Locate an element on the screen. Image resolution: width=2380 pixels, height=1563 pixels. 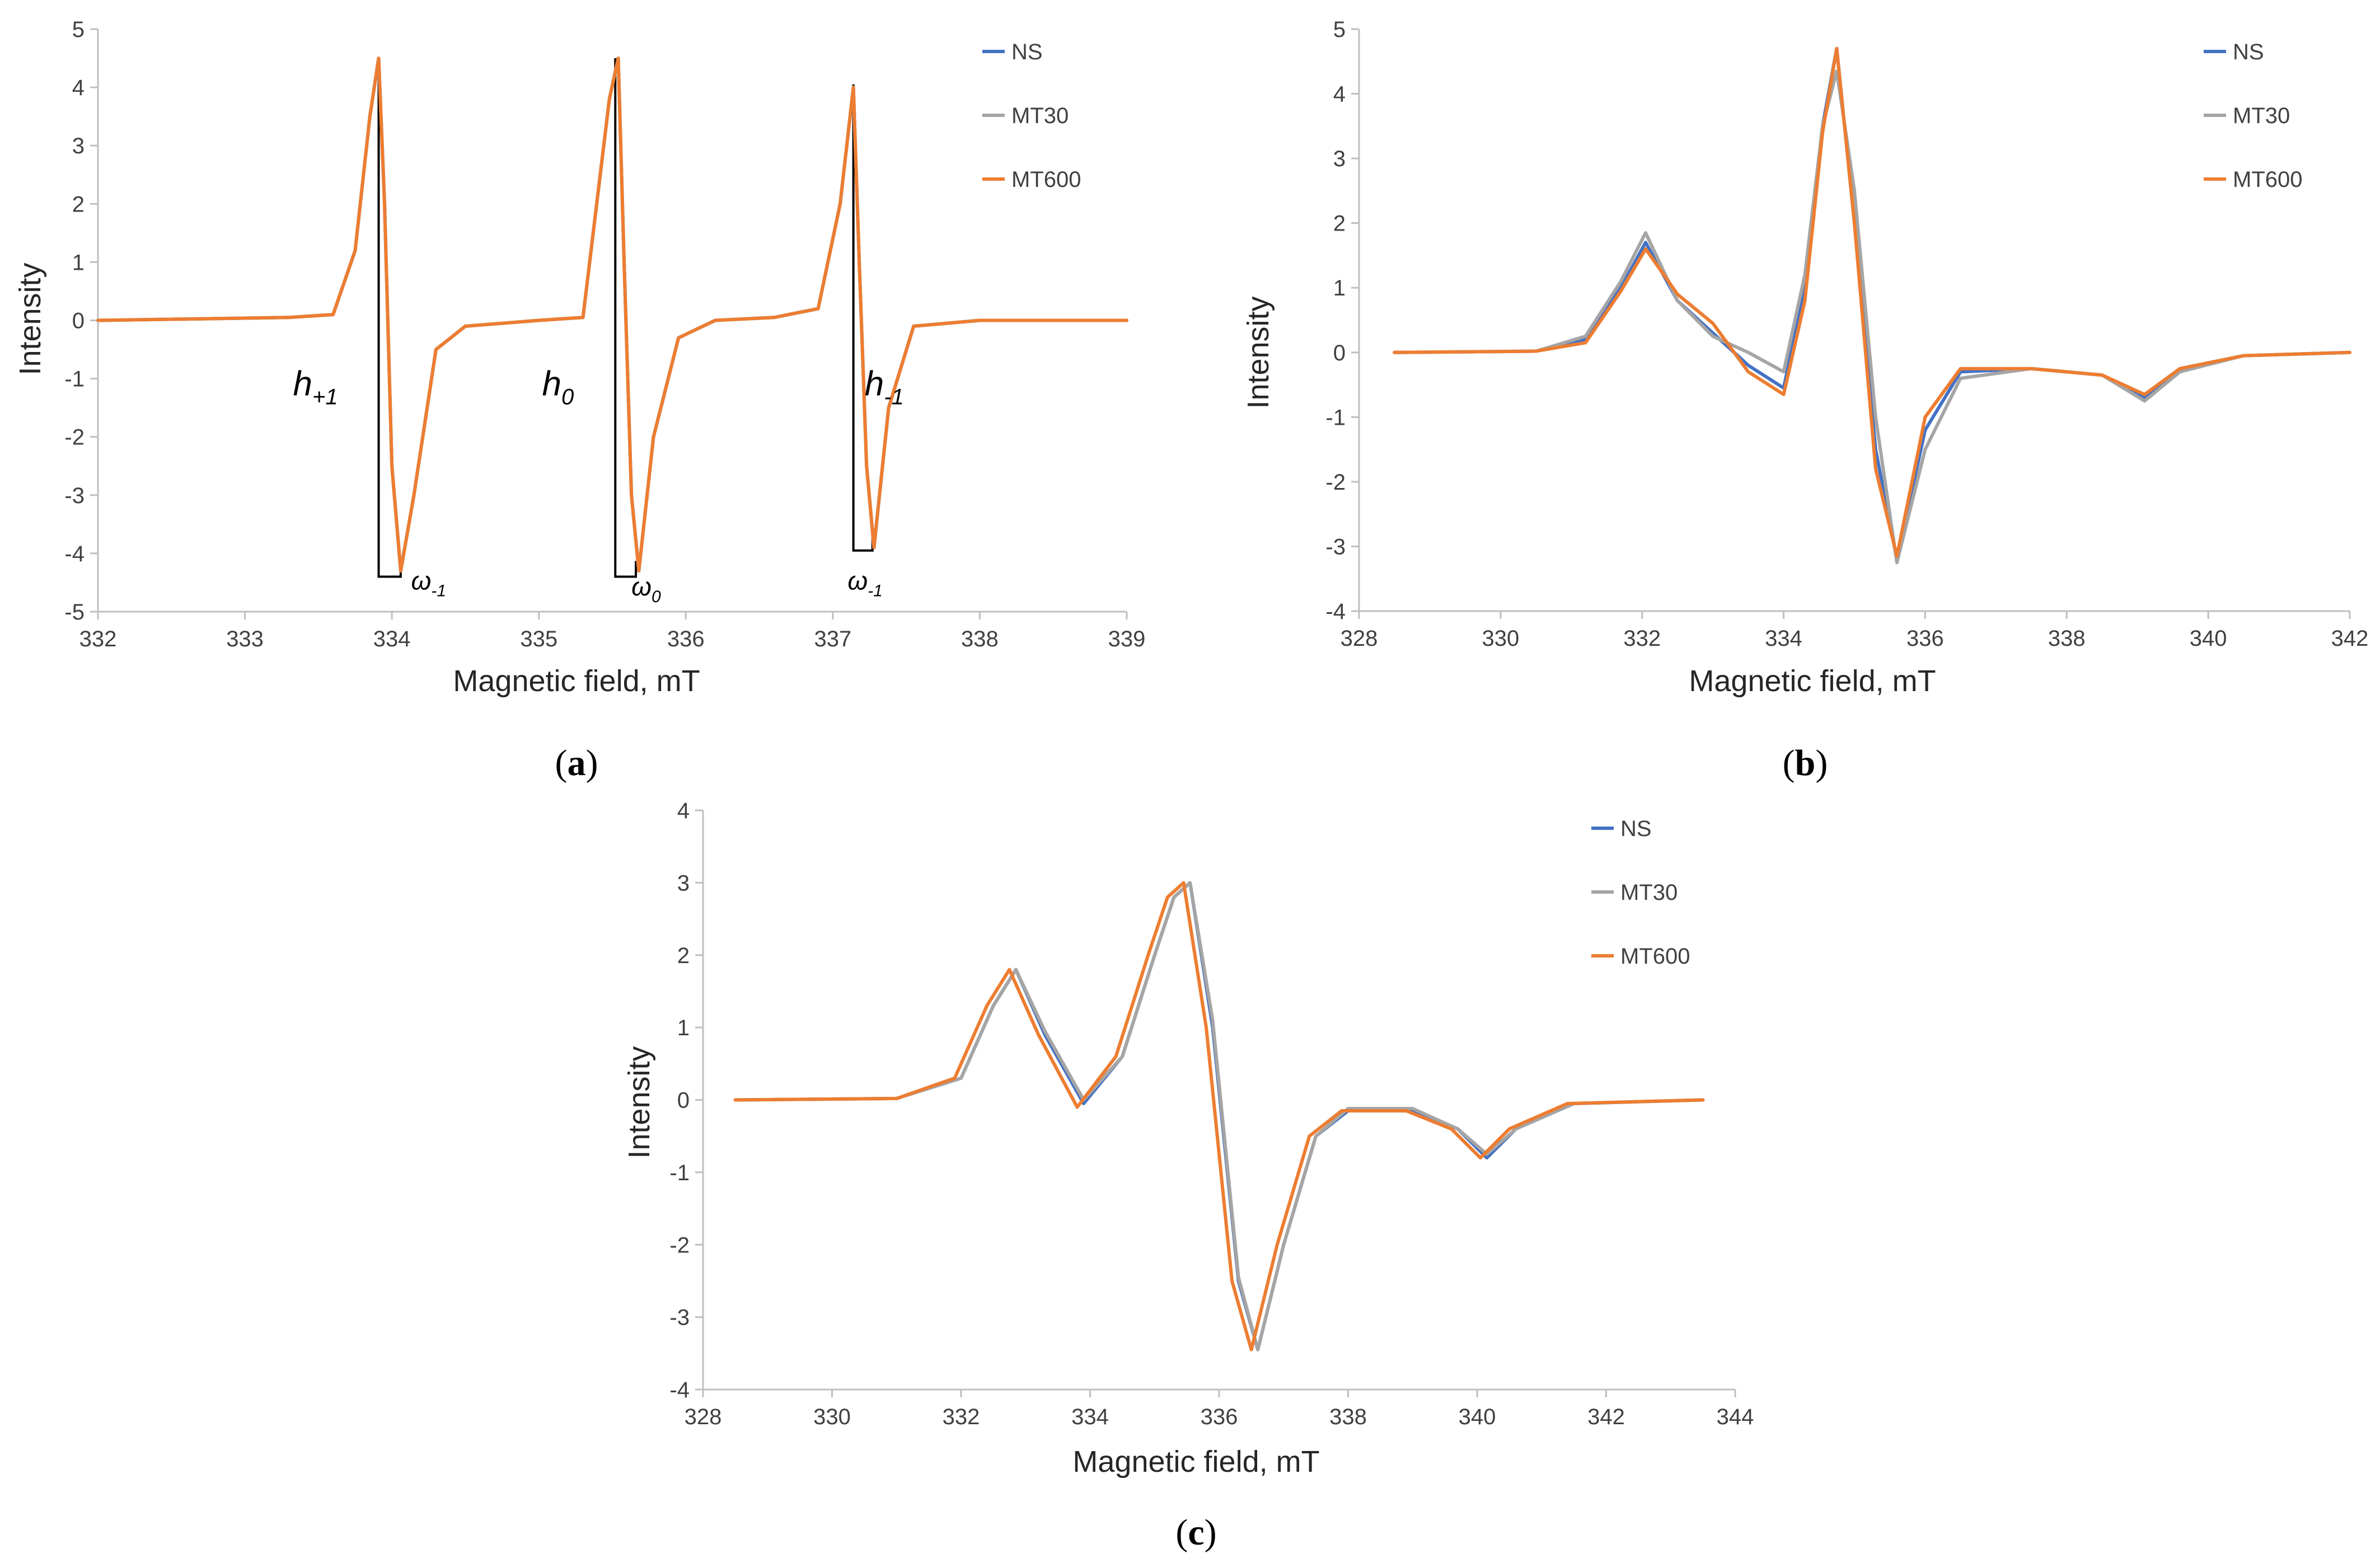
x-axis-title-a: Magnetic field, mT is located at coordinates (577, 681).